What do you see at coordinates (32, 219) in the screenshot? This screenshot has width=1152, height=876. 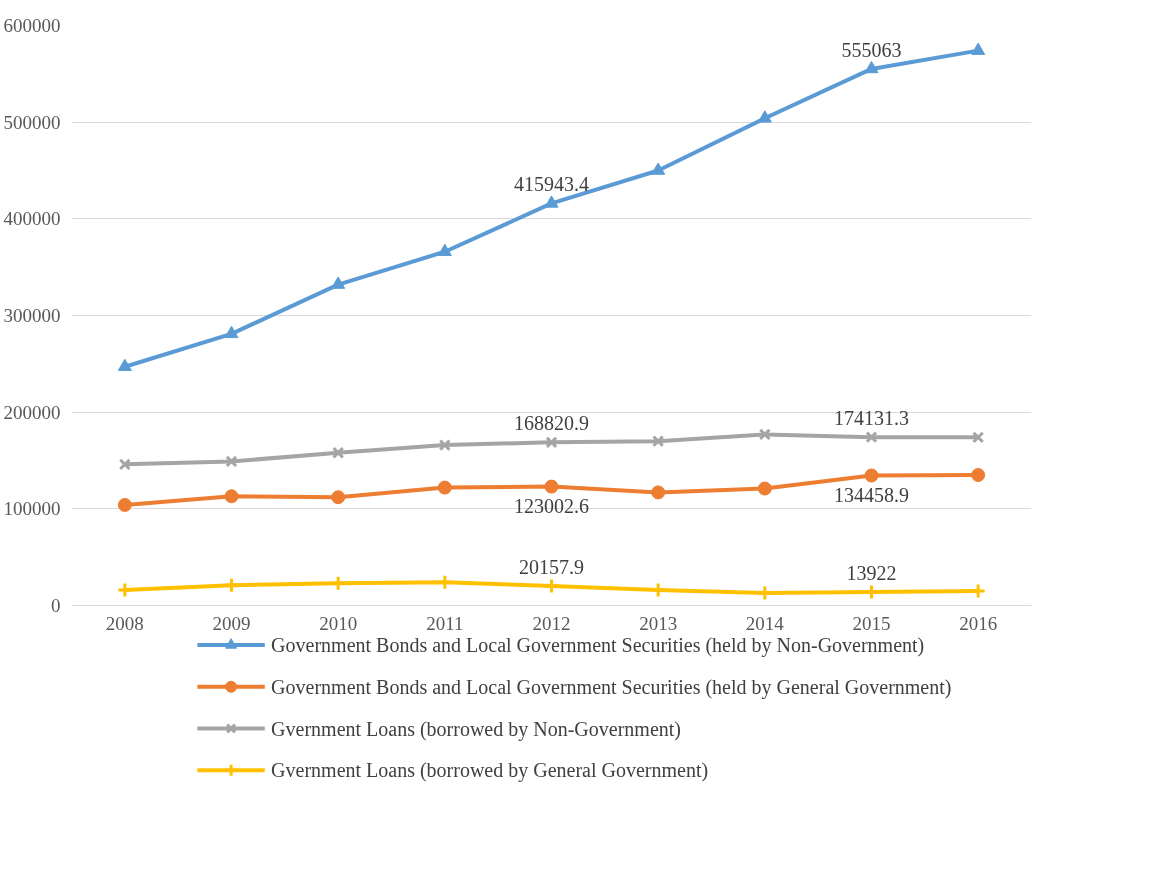 I see `y-tick-label: 400000` at bounding box center [32, 219].